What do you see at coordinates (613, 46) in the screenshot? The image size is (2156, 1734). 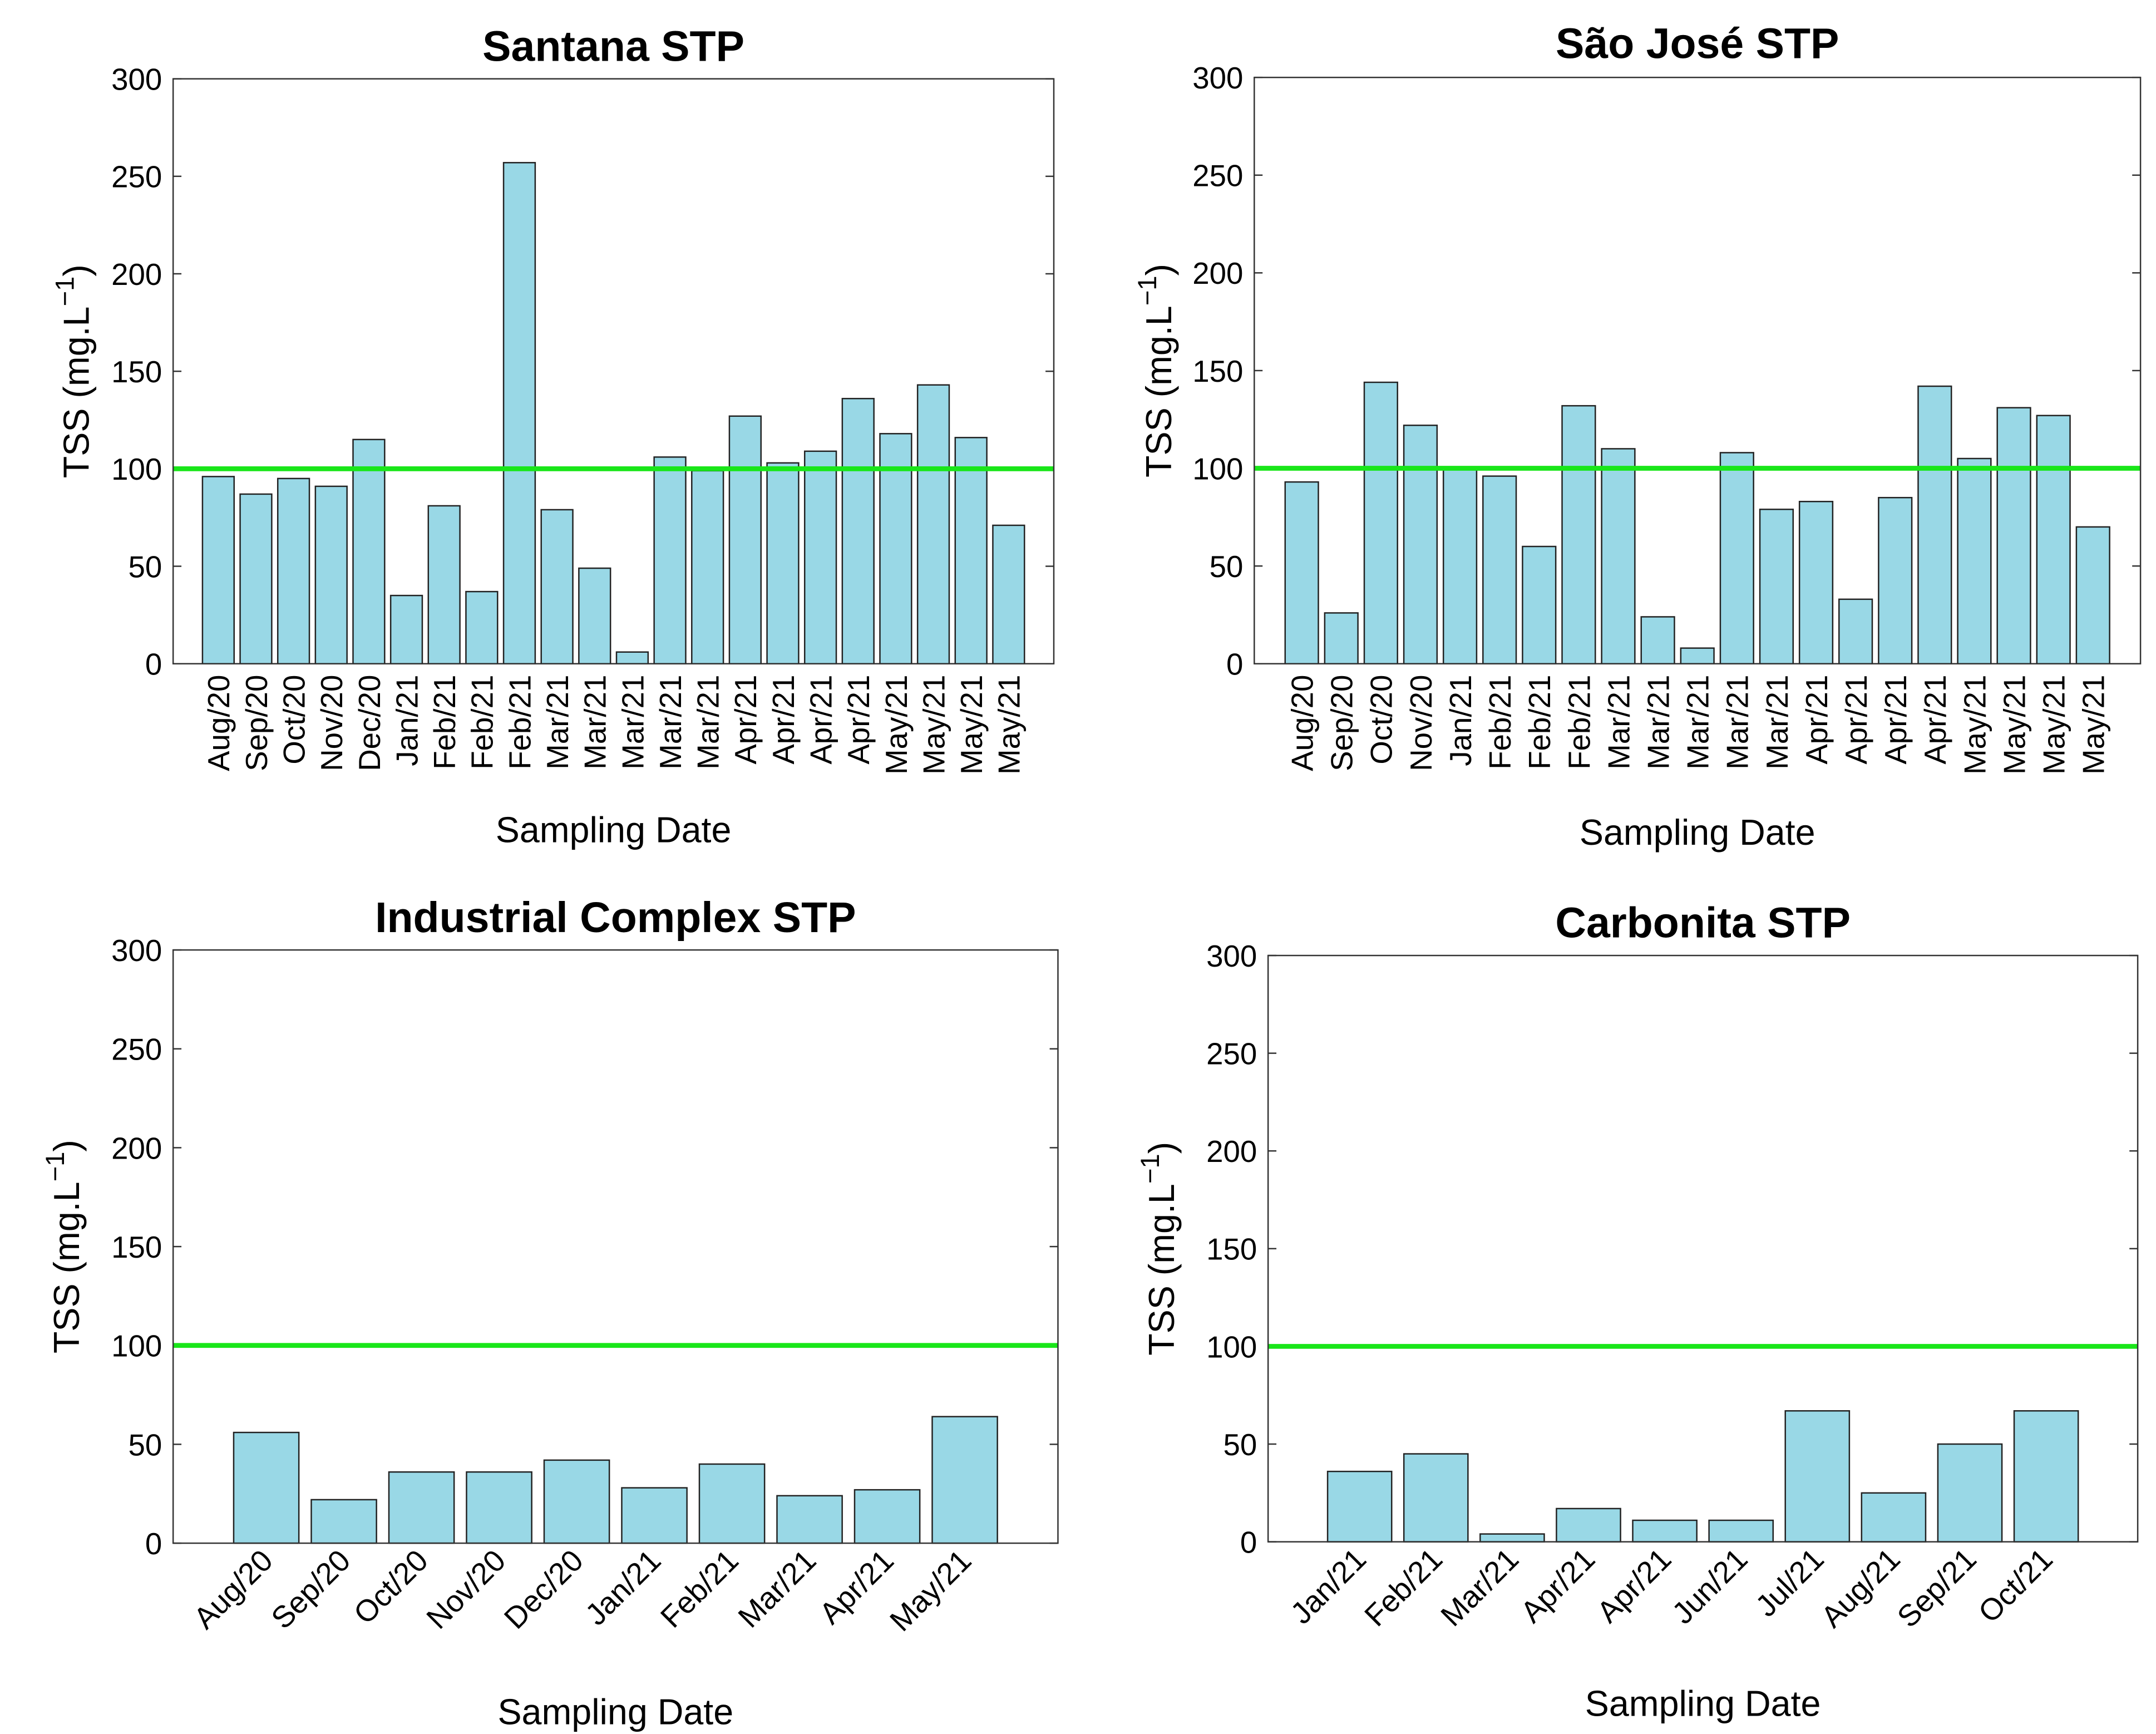 I see `chart-title: Santana STP` at bounding box center [613, 46].